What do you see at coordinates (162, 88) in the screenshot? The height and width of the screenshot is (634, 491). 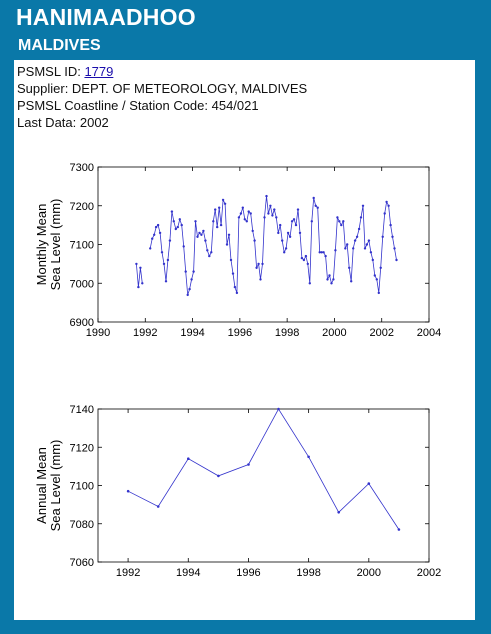 I see `supplier-line: Supplier: DEPT. OF METEOROLOGY, MALDIVES` at bounding box center [162, 88].